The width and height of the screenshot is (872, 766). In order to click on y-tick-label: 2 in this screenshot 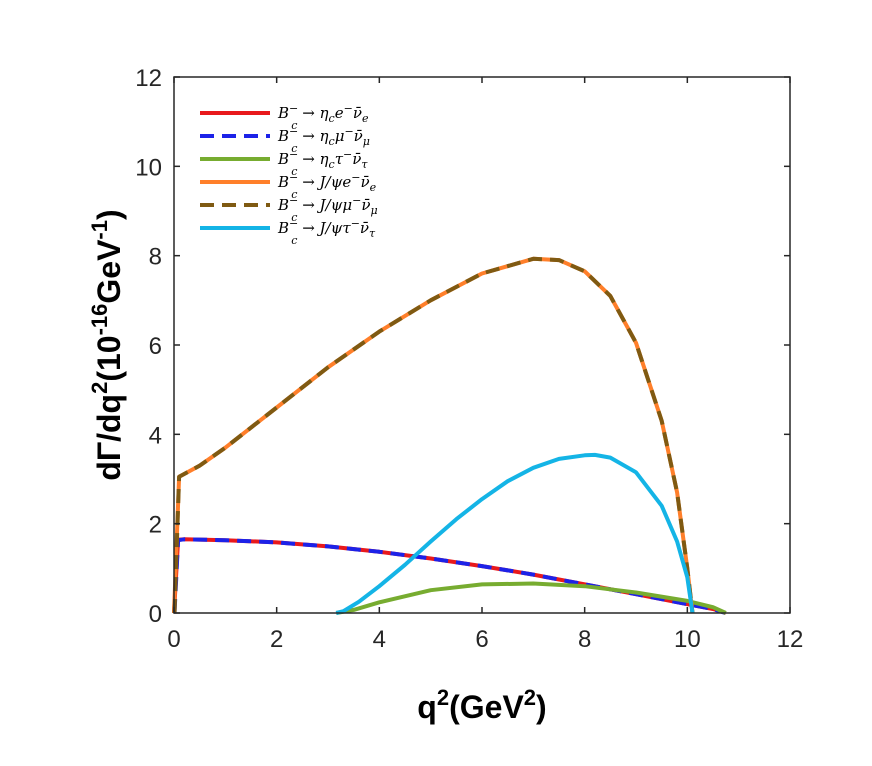, I will do `click(155, 525)`.